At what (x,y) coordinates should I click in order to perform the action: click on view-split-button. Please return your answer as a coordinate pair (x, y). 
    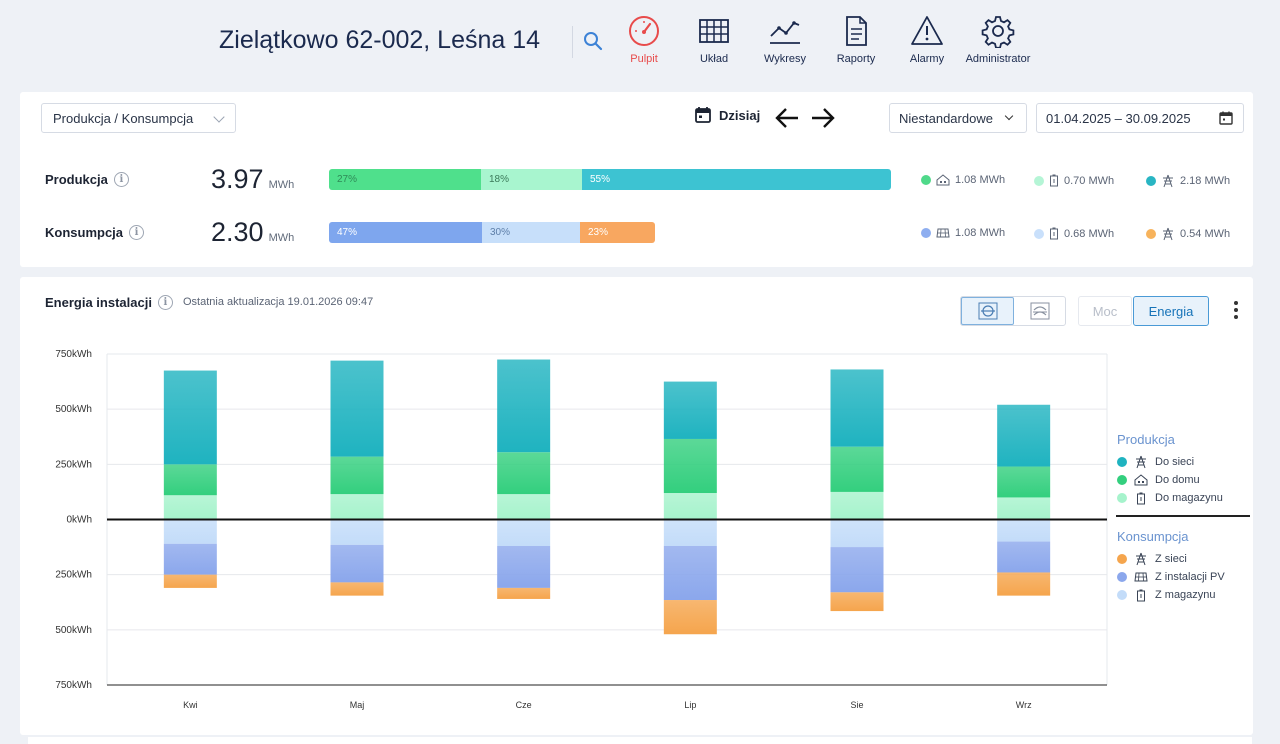
    Looking at the image, I should click on (987, 311).